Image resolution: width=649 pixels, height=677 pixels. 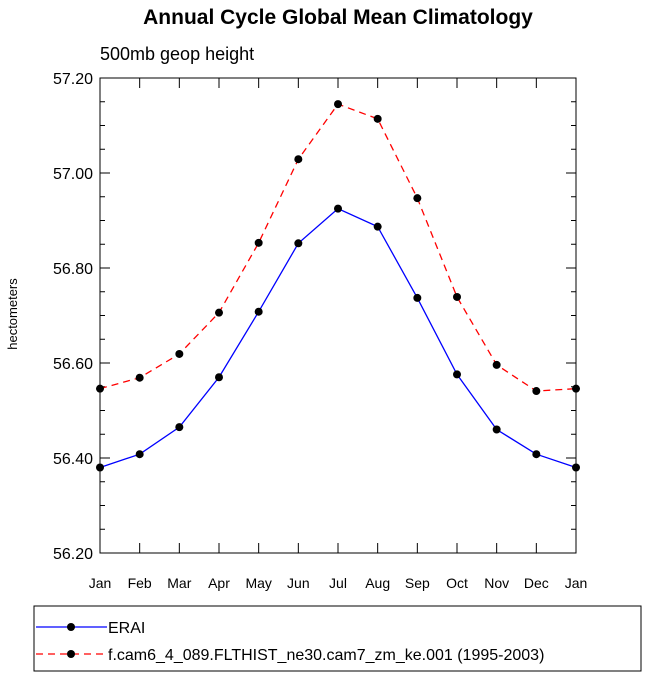 I want to click on x-tick-label: Sep, so click(x=417, y=583).